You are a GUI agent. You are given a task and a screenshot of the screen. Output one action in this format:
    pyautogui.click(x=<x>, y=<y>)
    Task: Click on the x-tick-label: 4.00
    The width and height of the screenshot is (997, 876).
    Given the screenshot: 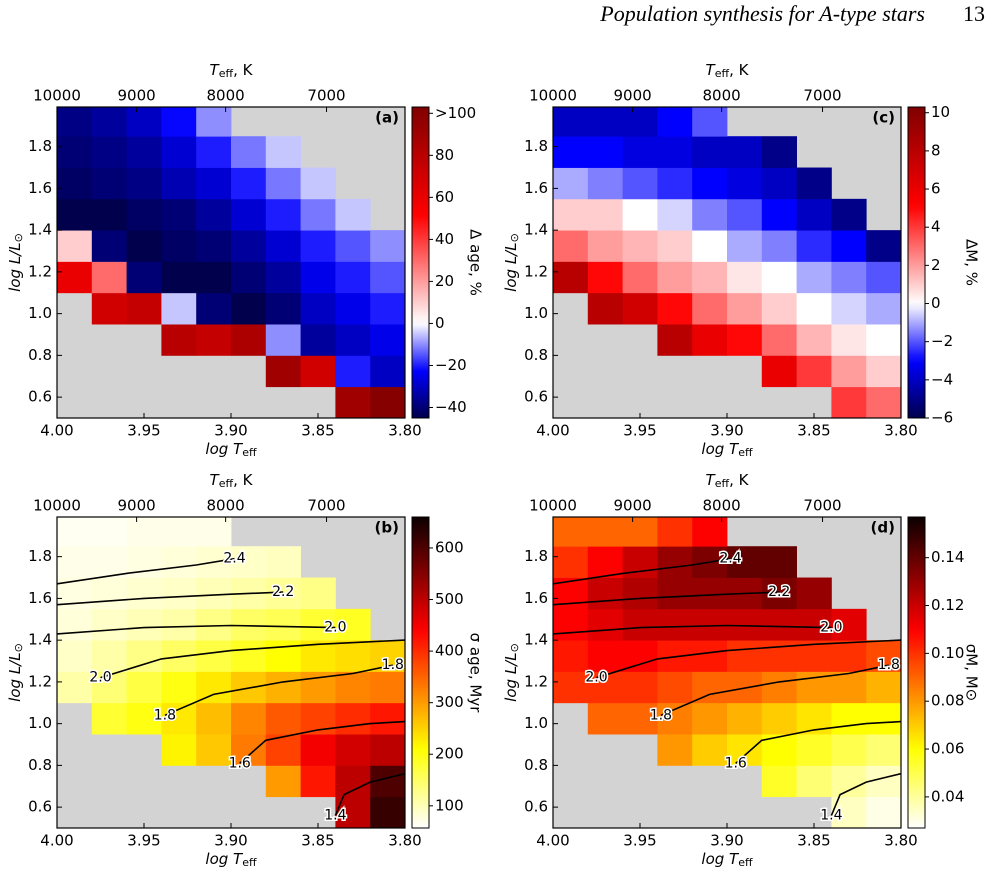 What is the action you would take?
    pyautogui.click(x=56, y=841)
    